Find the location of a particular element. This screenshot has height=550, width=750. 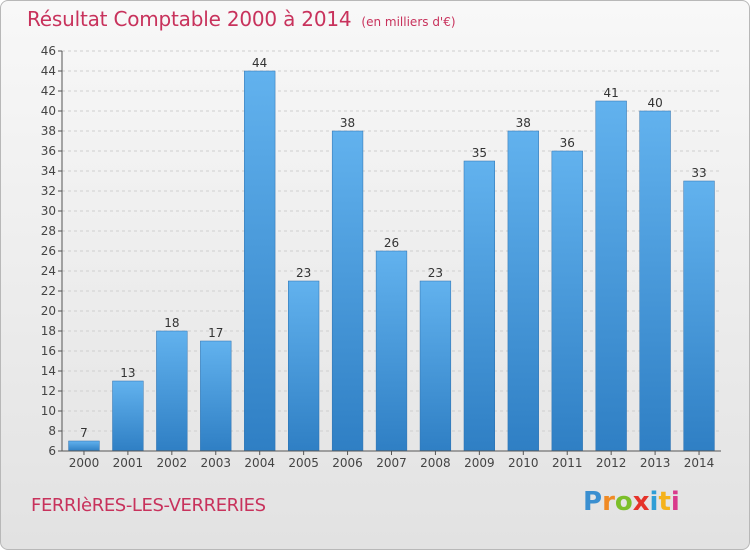

bar-2001 is located at coordinates (128, 416).